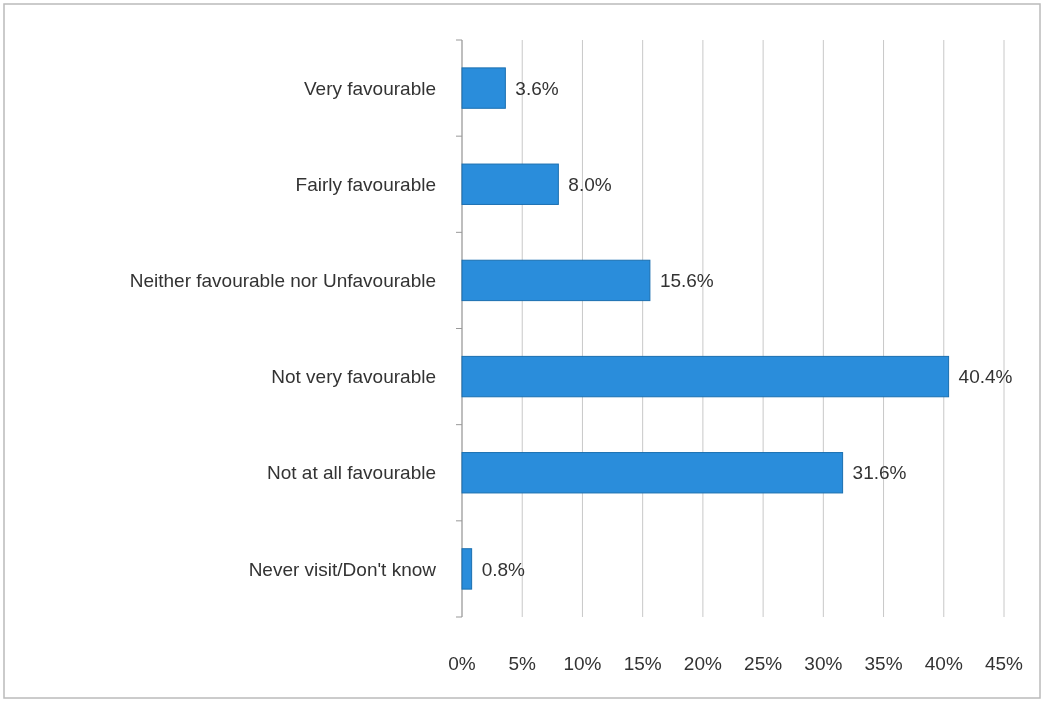 This screenshot has width=1044, height=702. I want to click on data-label: 0.8%, so click(503, 569).